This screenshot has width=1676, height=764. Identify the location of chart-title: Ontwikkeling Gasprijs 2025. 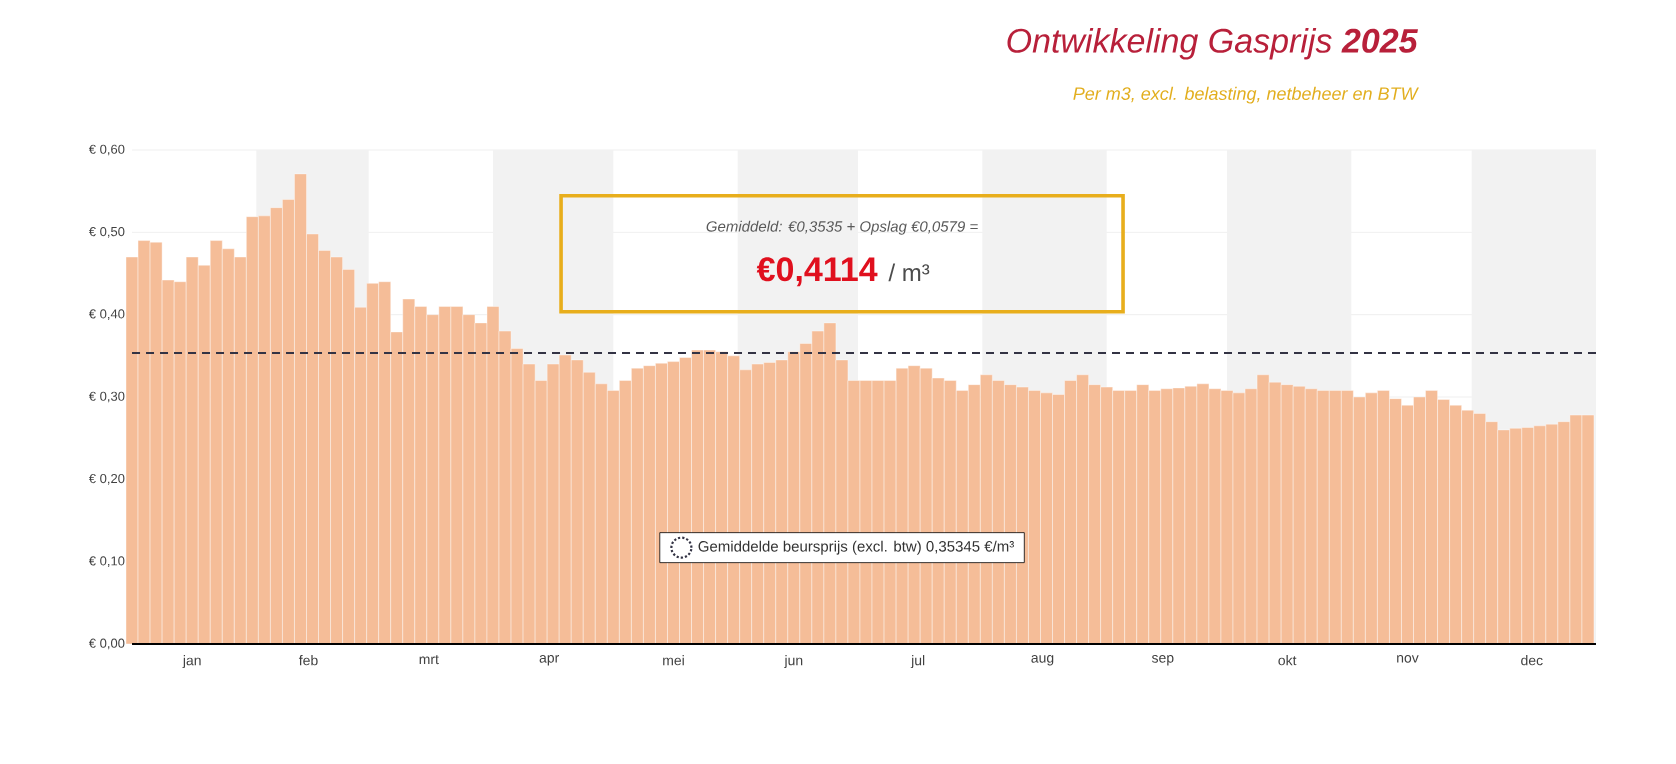
(1212, 43).